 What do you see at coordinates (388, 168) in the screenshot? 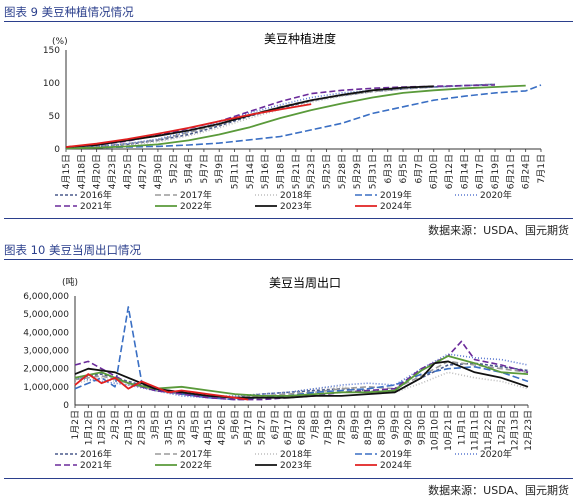
I see `x-tick-label: 6月3日` at bounding box center [388, 168].